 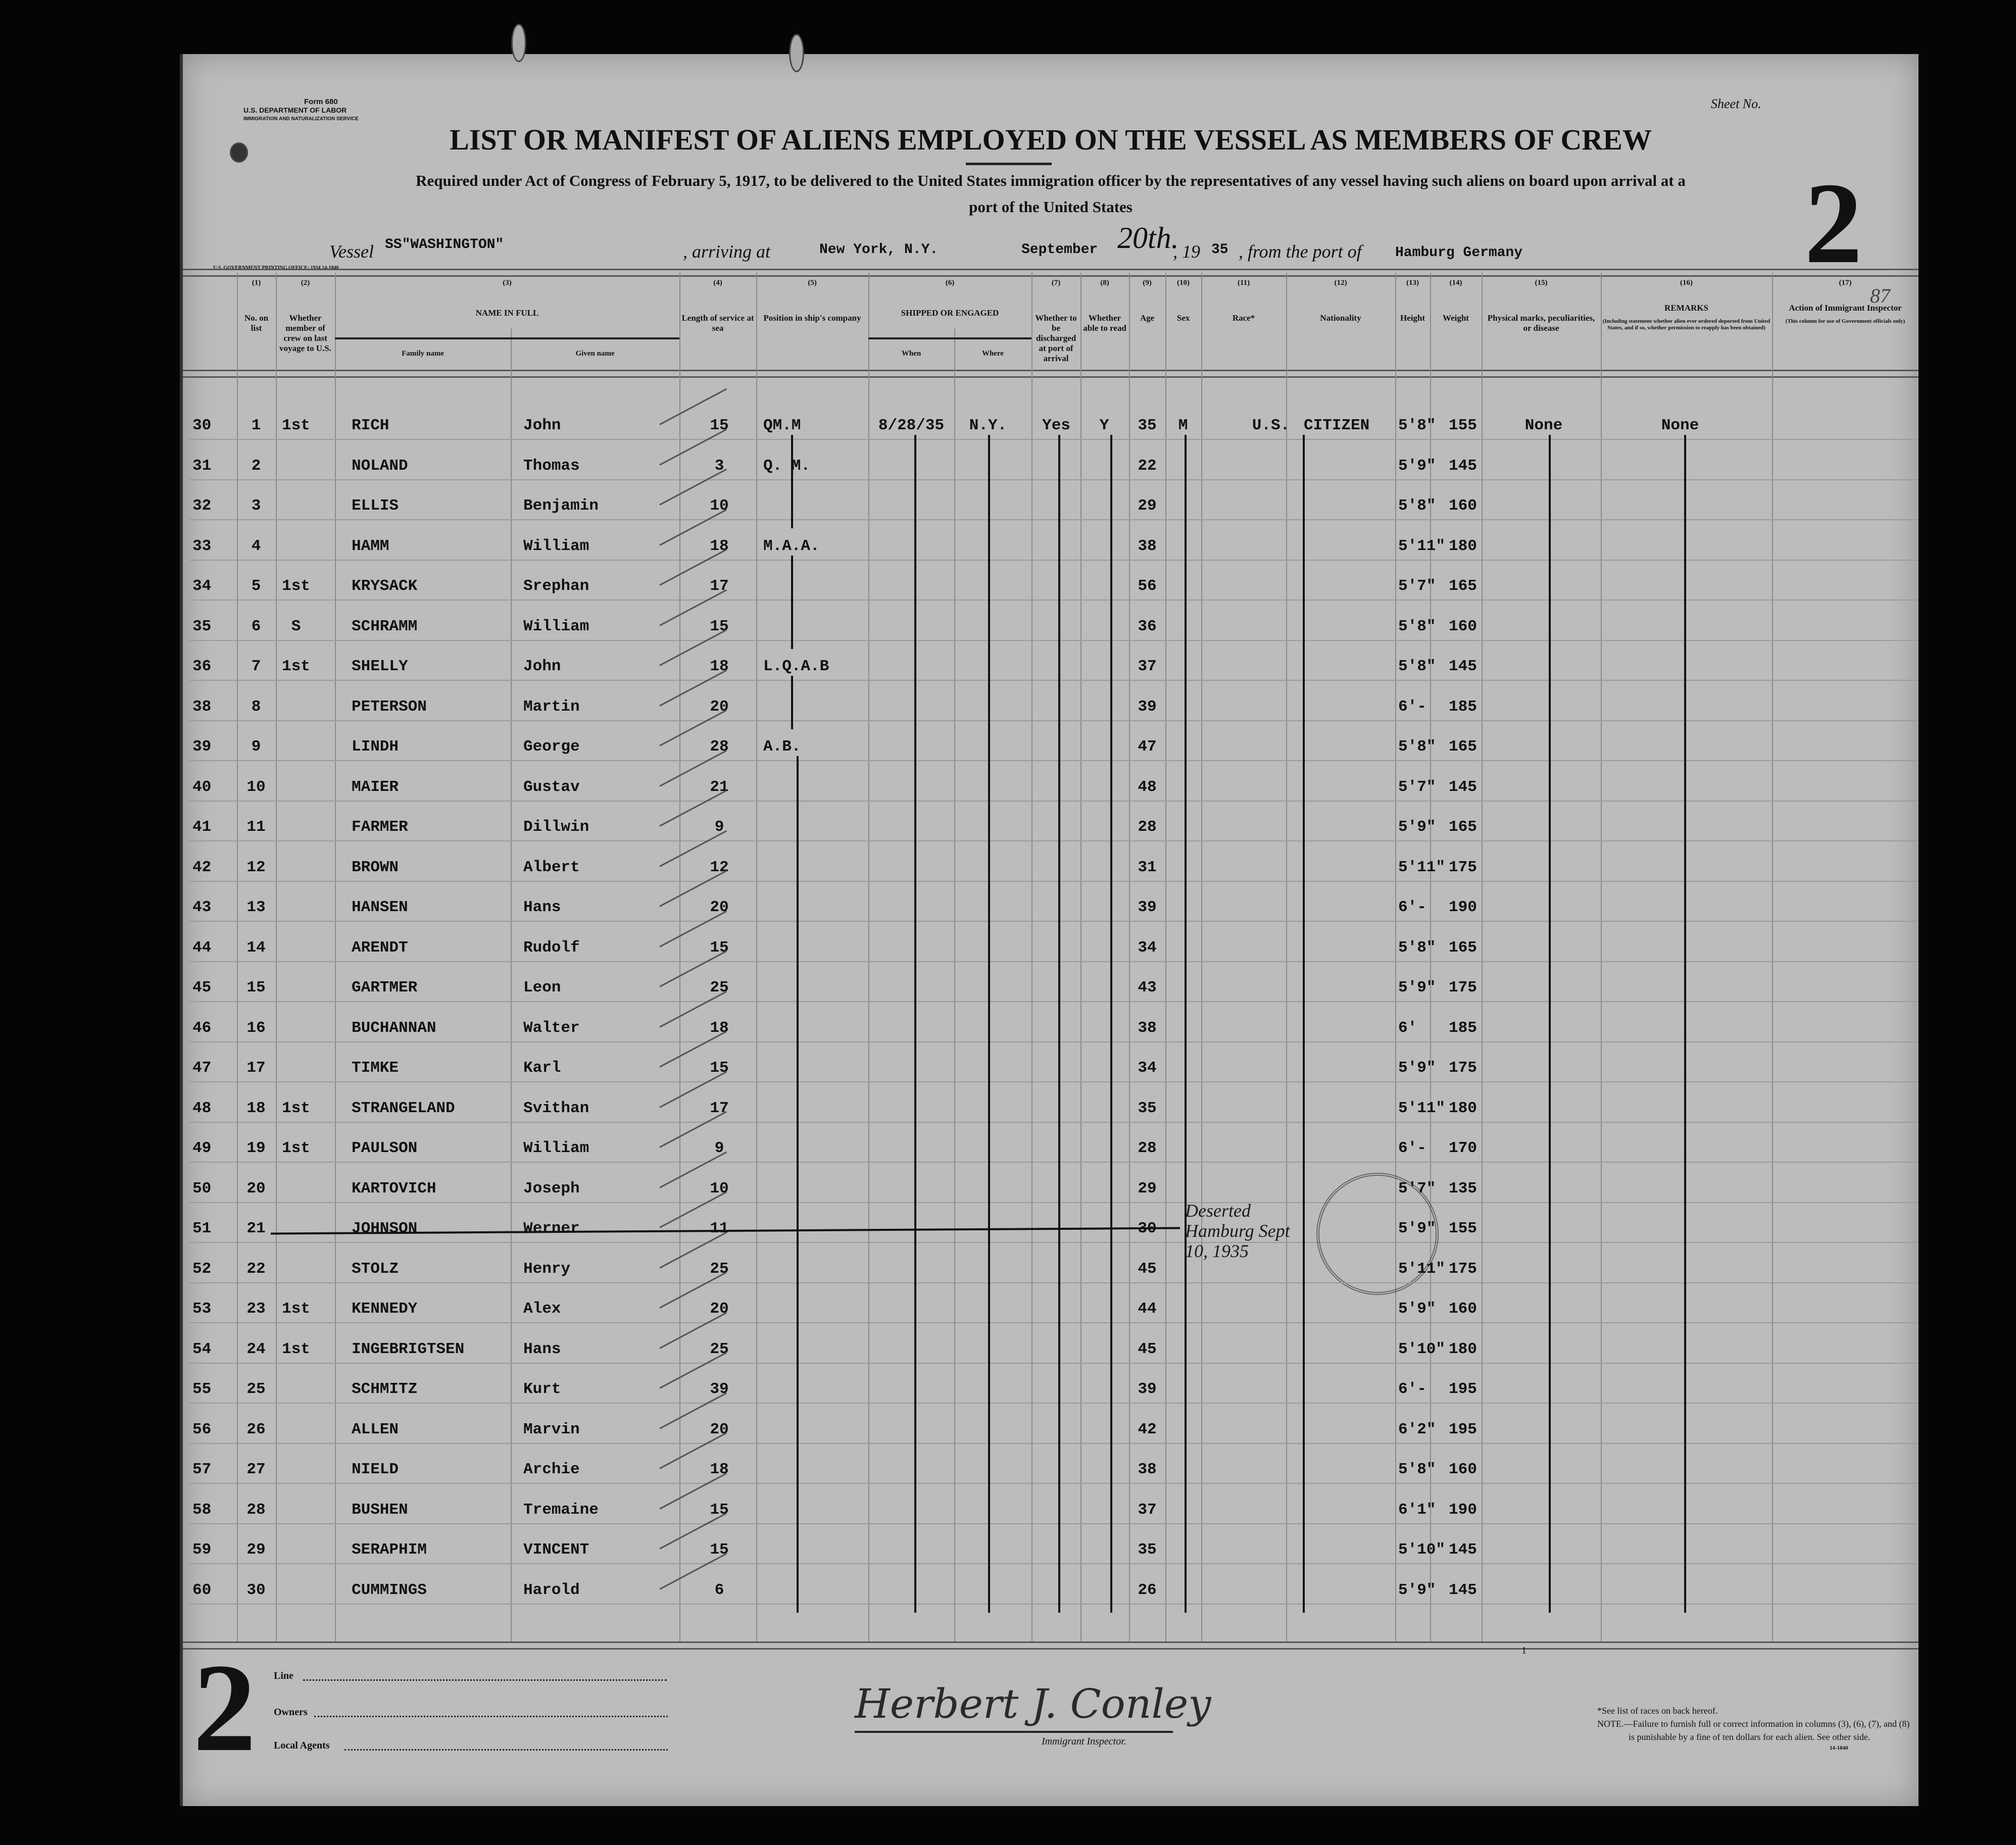 What do you see at coordinates (782, 425) in the screenshot?
I see `cell-position: QM.M` at bounding box center [782, 425].